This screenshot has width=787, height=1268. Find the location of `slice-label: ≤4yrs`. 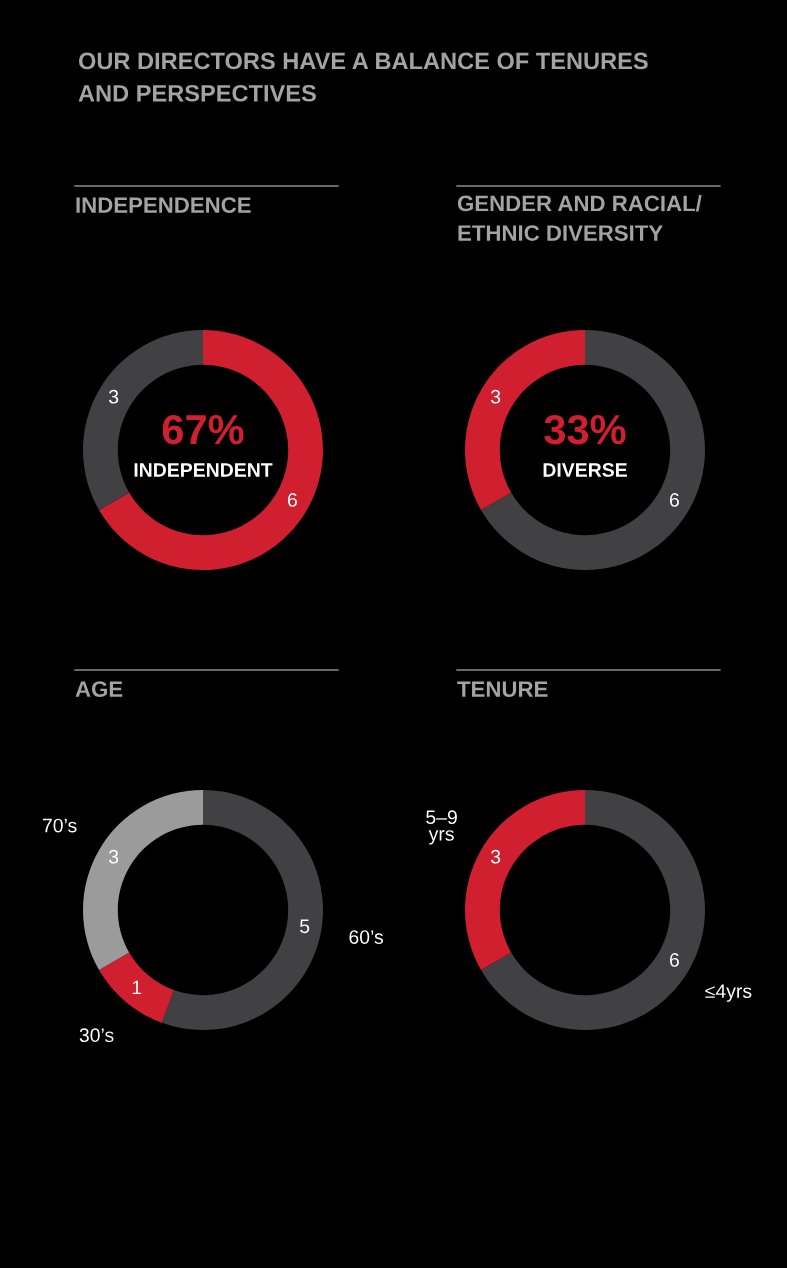

slice-label: ≤4yrs is located at coordinates (728, 993).